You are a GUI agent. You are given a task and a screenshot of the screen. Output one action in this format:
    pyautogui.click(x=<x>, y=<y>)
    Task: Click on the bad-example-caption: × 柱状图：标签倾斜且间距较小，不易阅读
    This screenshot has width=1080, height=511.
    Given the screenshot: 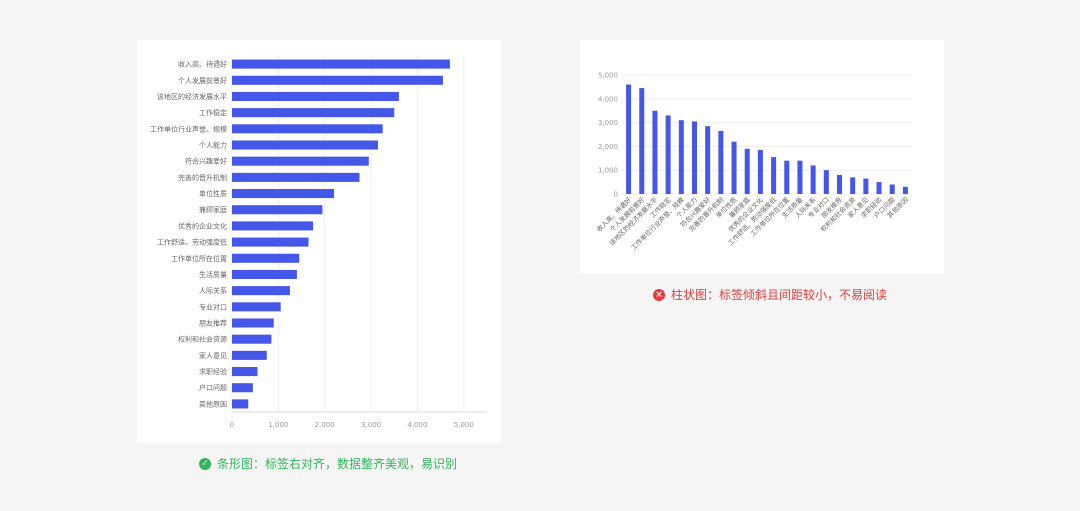 What is the action you would take?
    pyautogui.click(x=770, y=294)
    